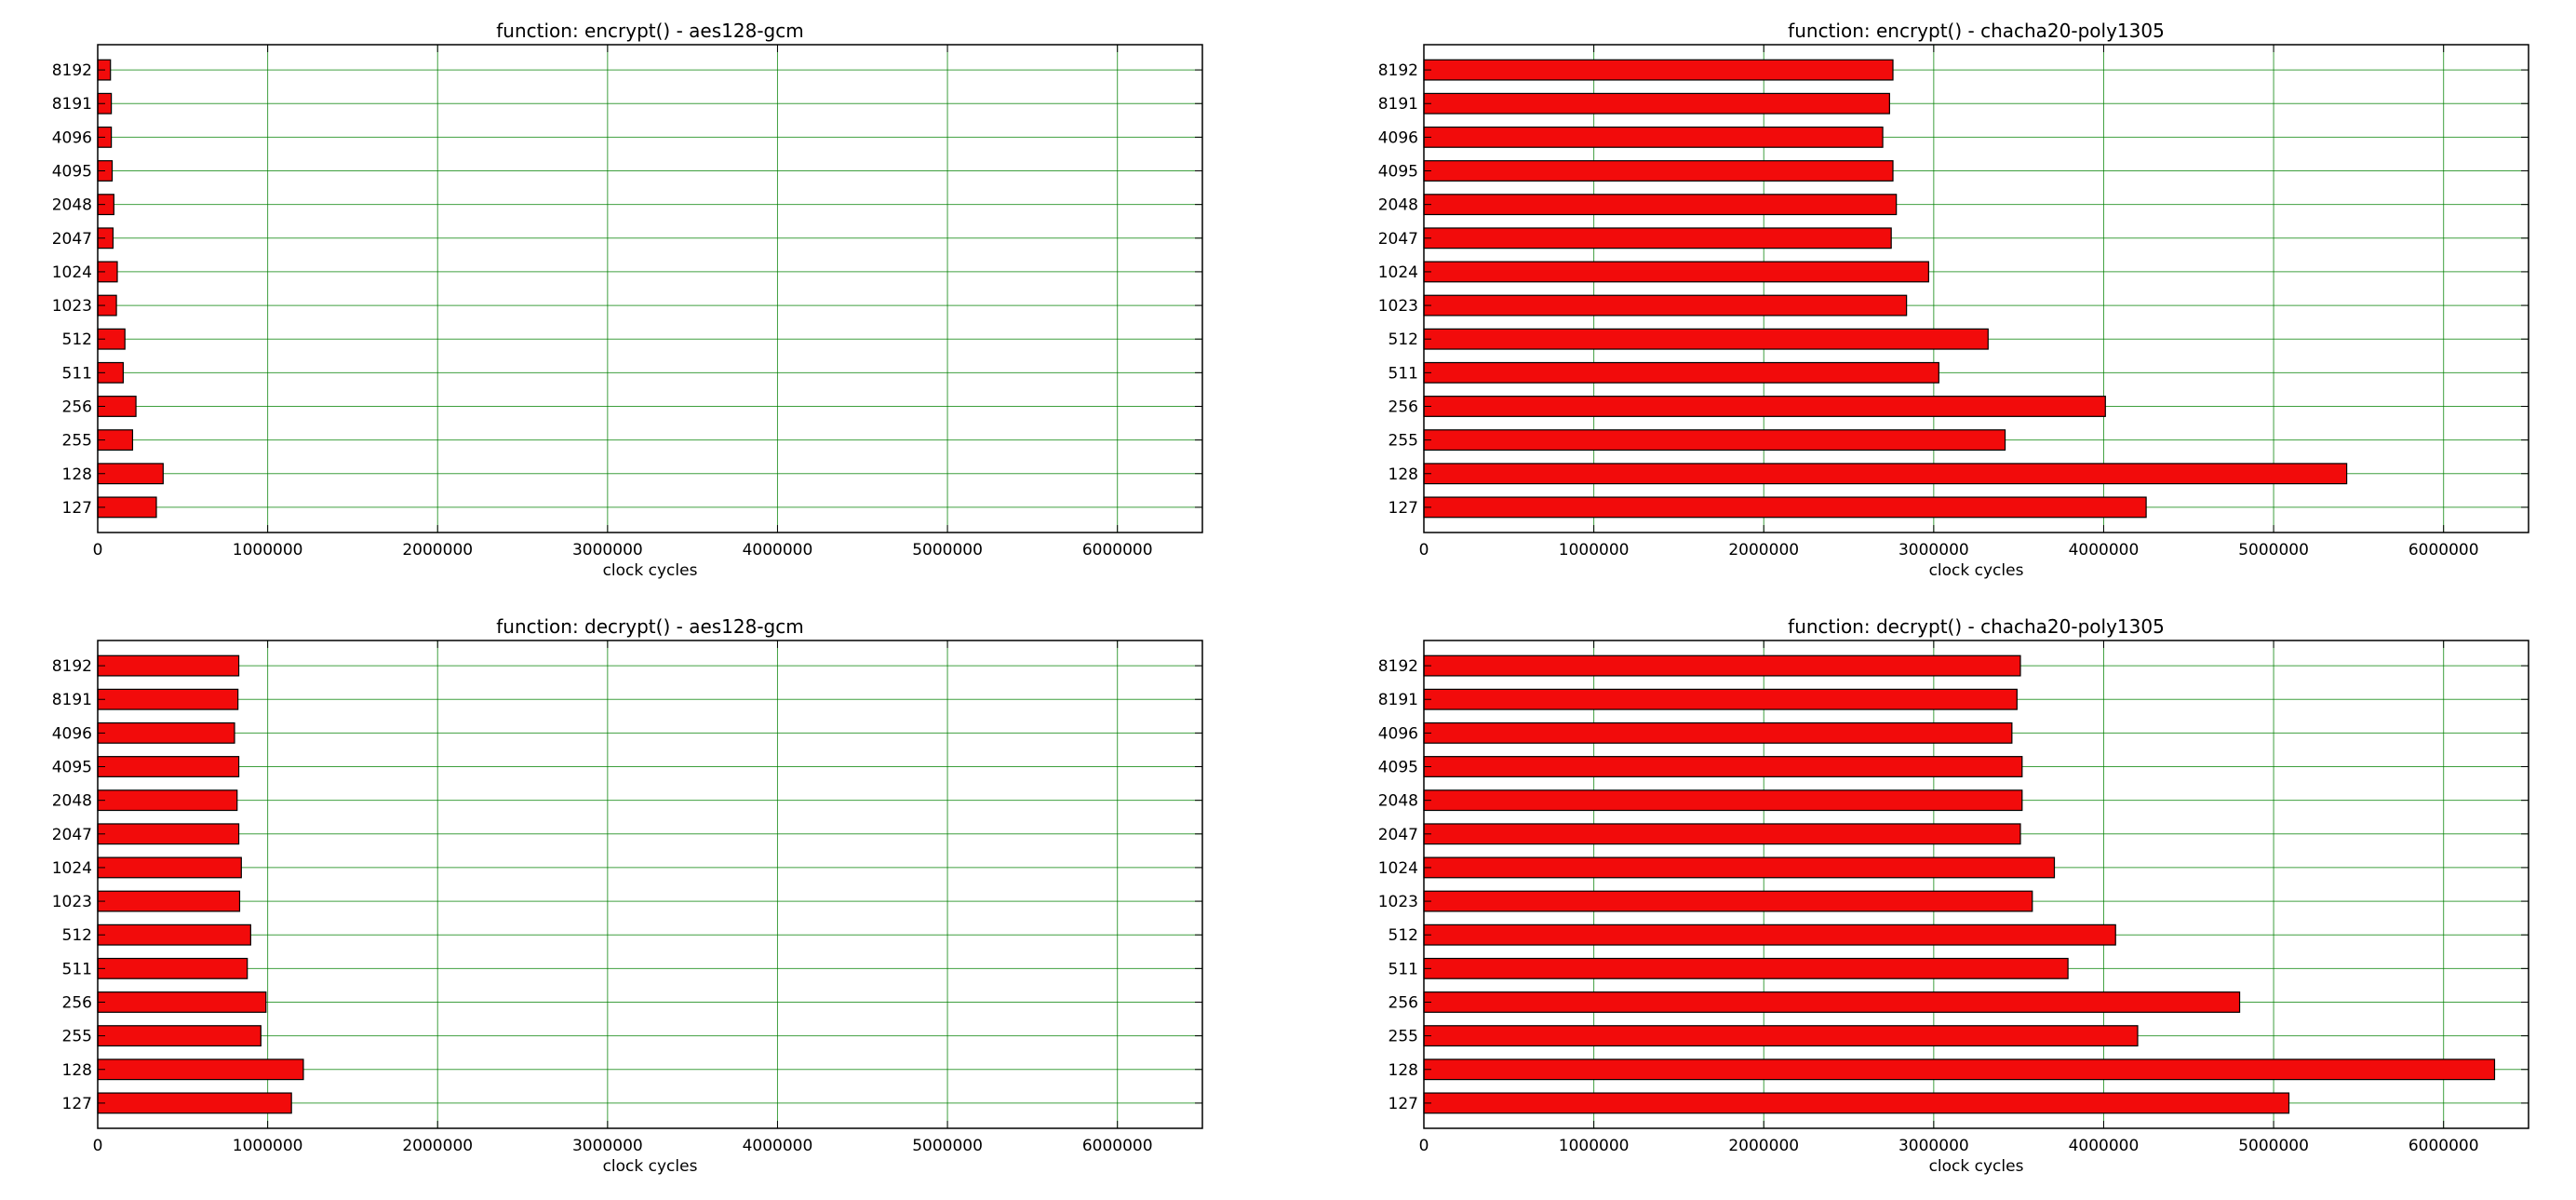  Describe the element at coordinates (1722, 834) in the screenshot. I see `bar-2047` at that location.